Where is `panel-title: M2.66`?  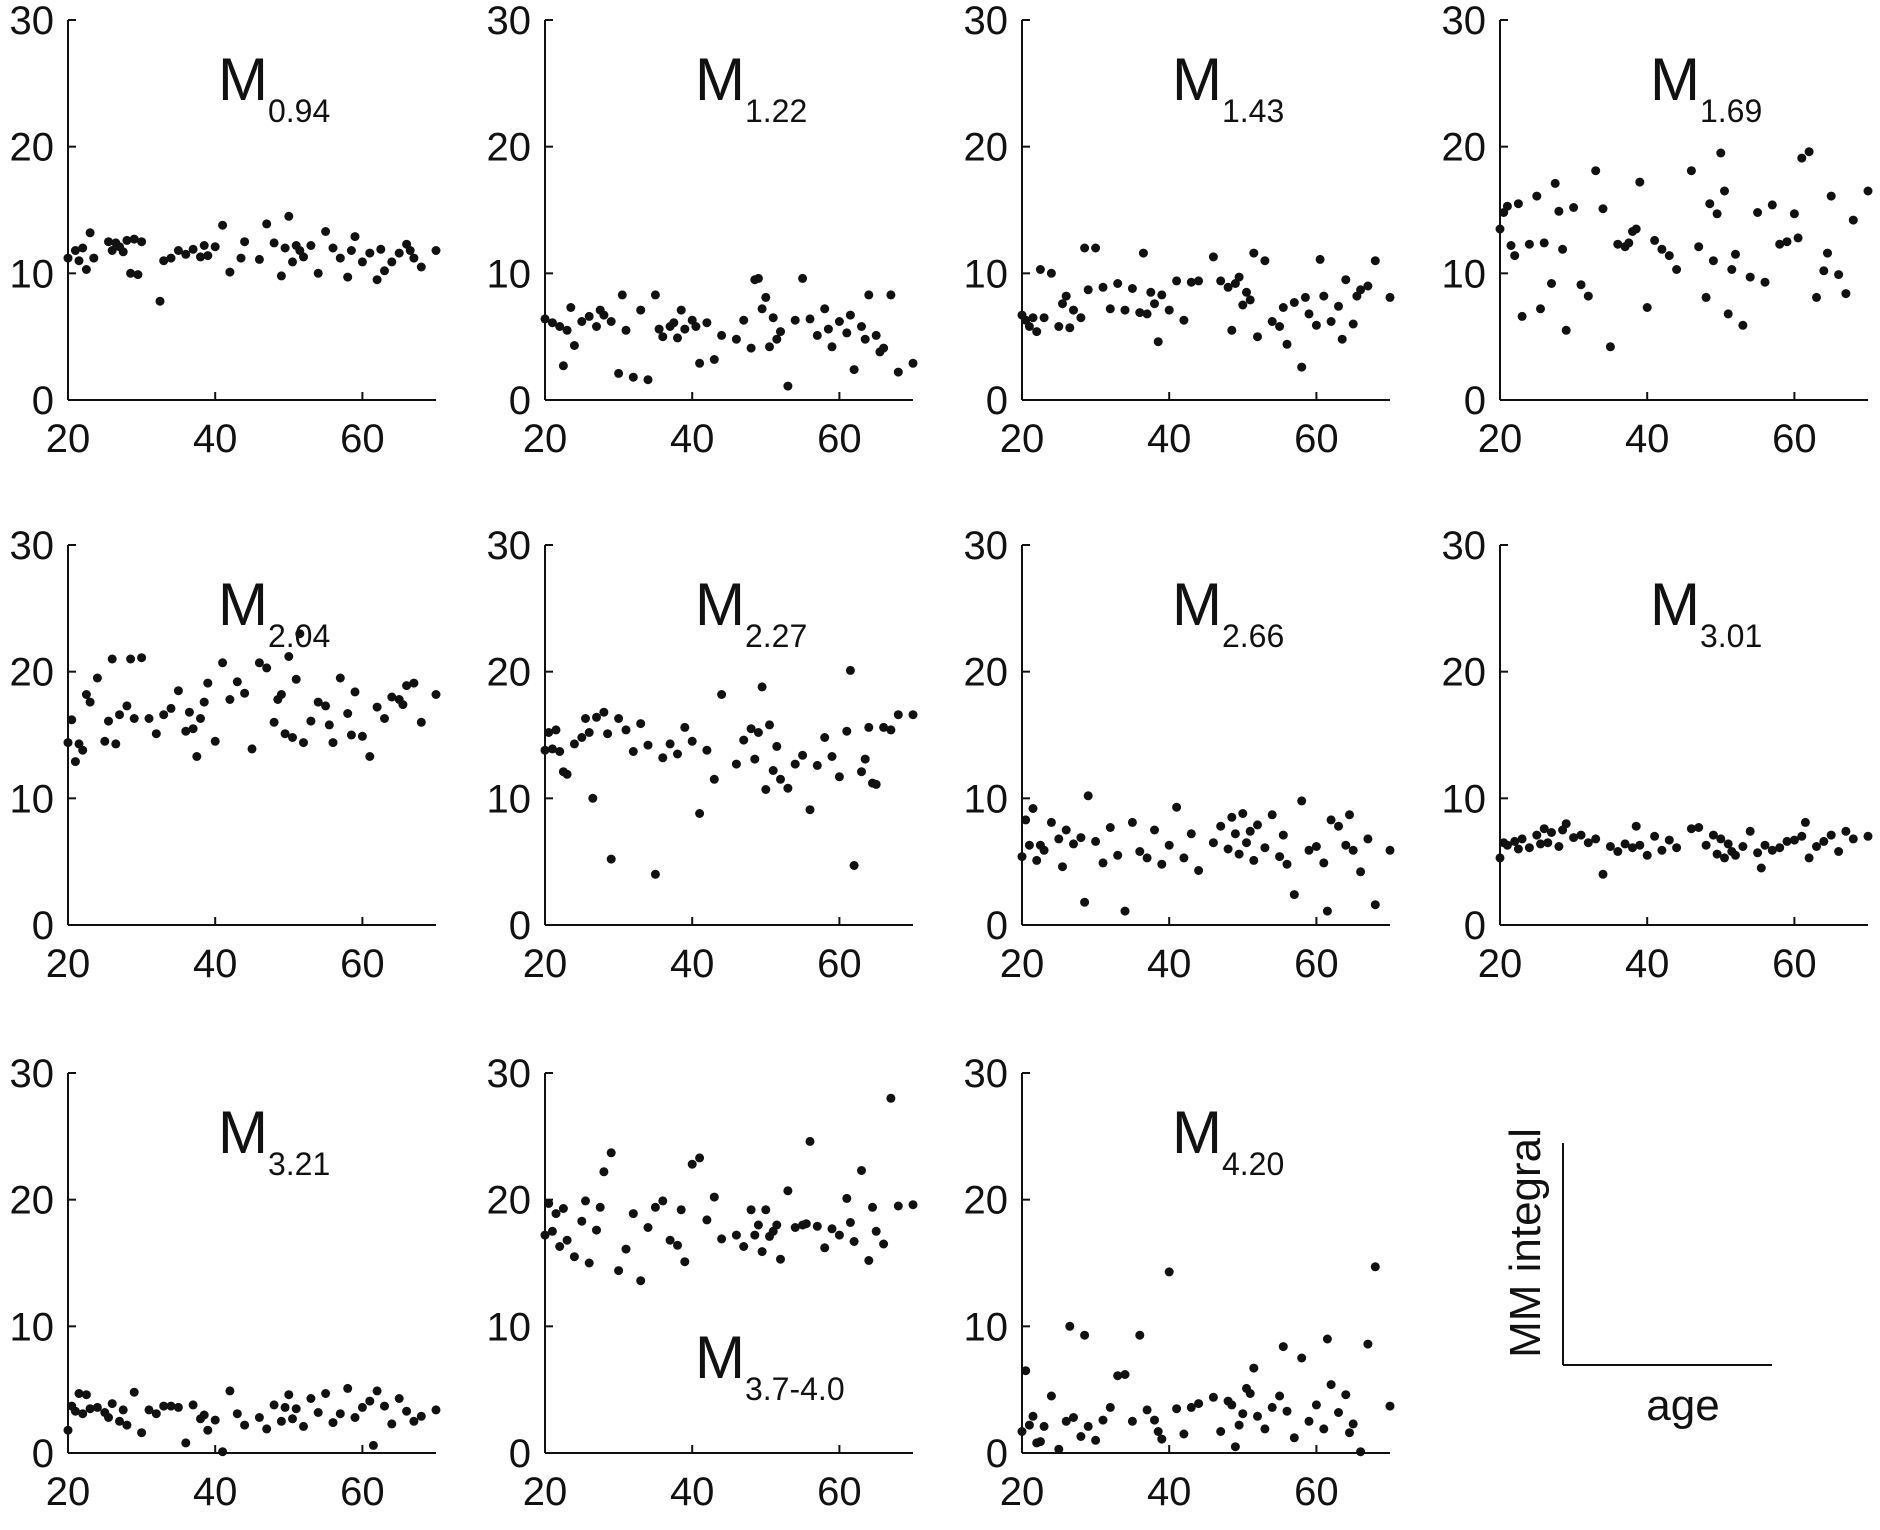 panel-title: M2.66 is located at coordinates (1228, 612).